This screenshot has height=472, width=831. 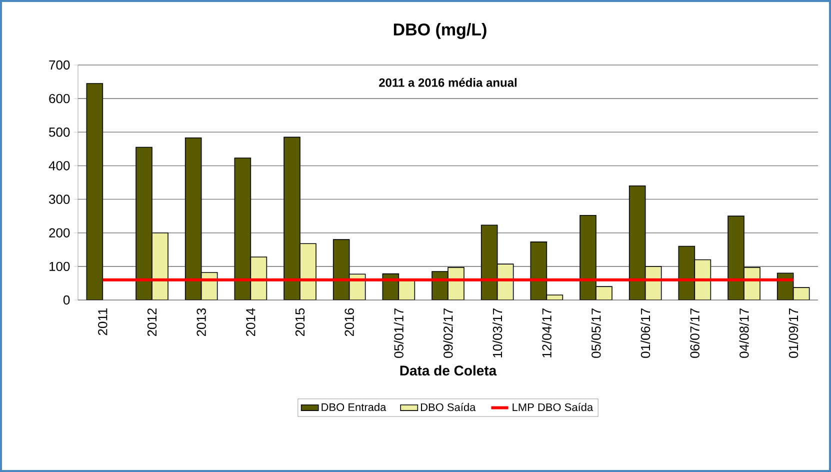 What do you see at coordinates (695, 333) in the screenshot?
I see `x-tick-label: 06/07/17` at bounding box center [695, 333].